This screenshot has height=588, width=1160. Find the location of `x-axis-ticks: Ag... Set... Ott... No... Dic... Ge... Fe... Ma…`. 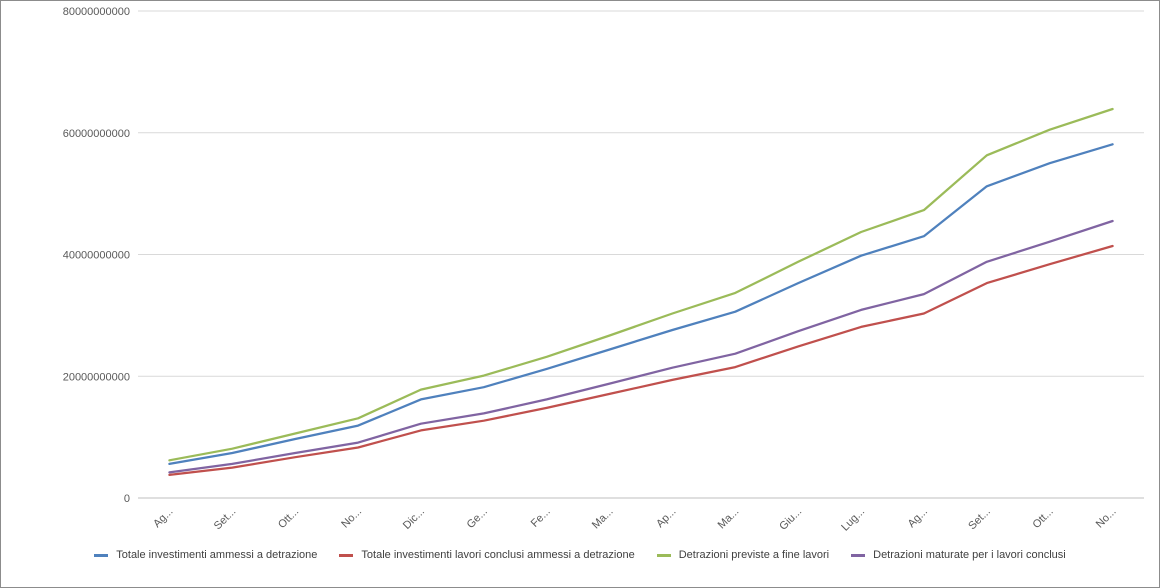

x-axis-ticks: Ag... Set... Ott... No... Dic... Ge... Fe... Ma… is located at coordinates (635, 520).